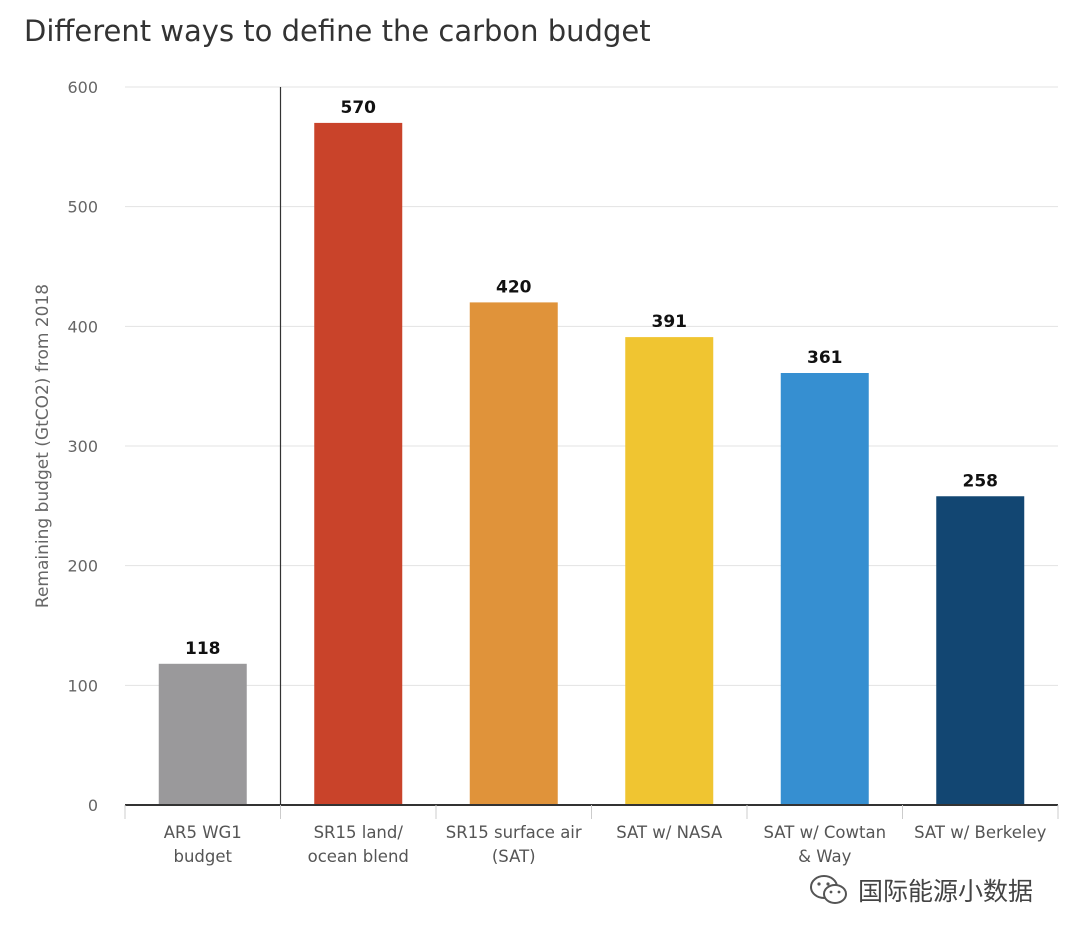 This screenshot has width=1080, height=941. I want to click on x-tick-label: AR5 WG1, so click(203, 832).